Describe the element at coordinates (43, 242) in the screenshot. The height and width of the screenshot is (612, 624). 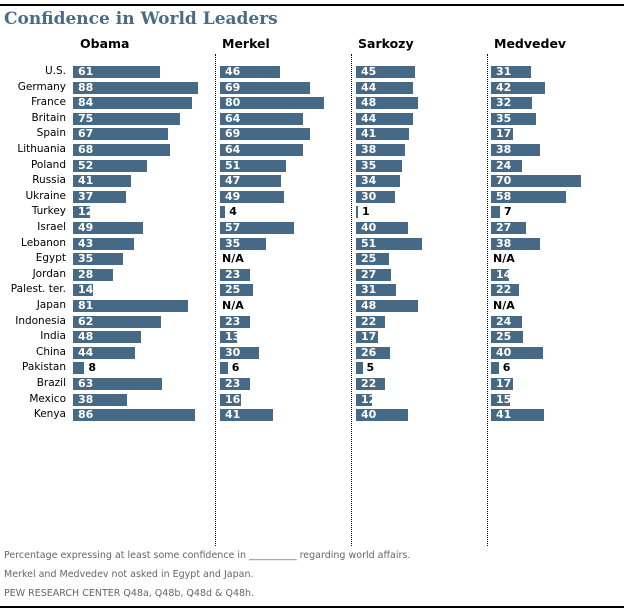
I see `country-label: Lebanon` at that location.